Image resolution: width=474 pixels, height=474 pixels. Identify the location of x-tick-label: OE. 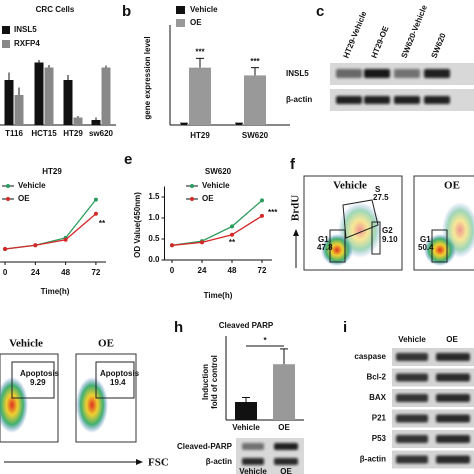
(284, 427).